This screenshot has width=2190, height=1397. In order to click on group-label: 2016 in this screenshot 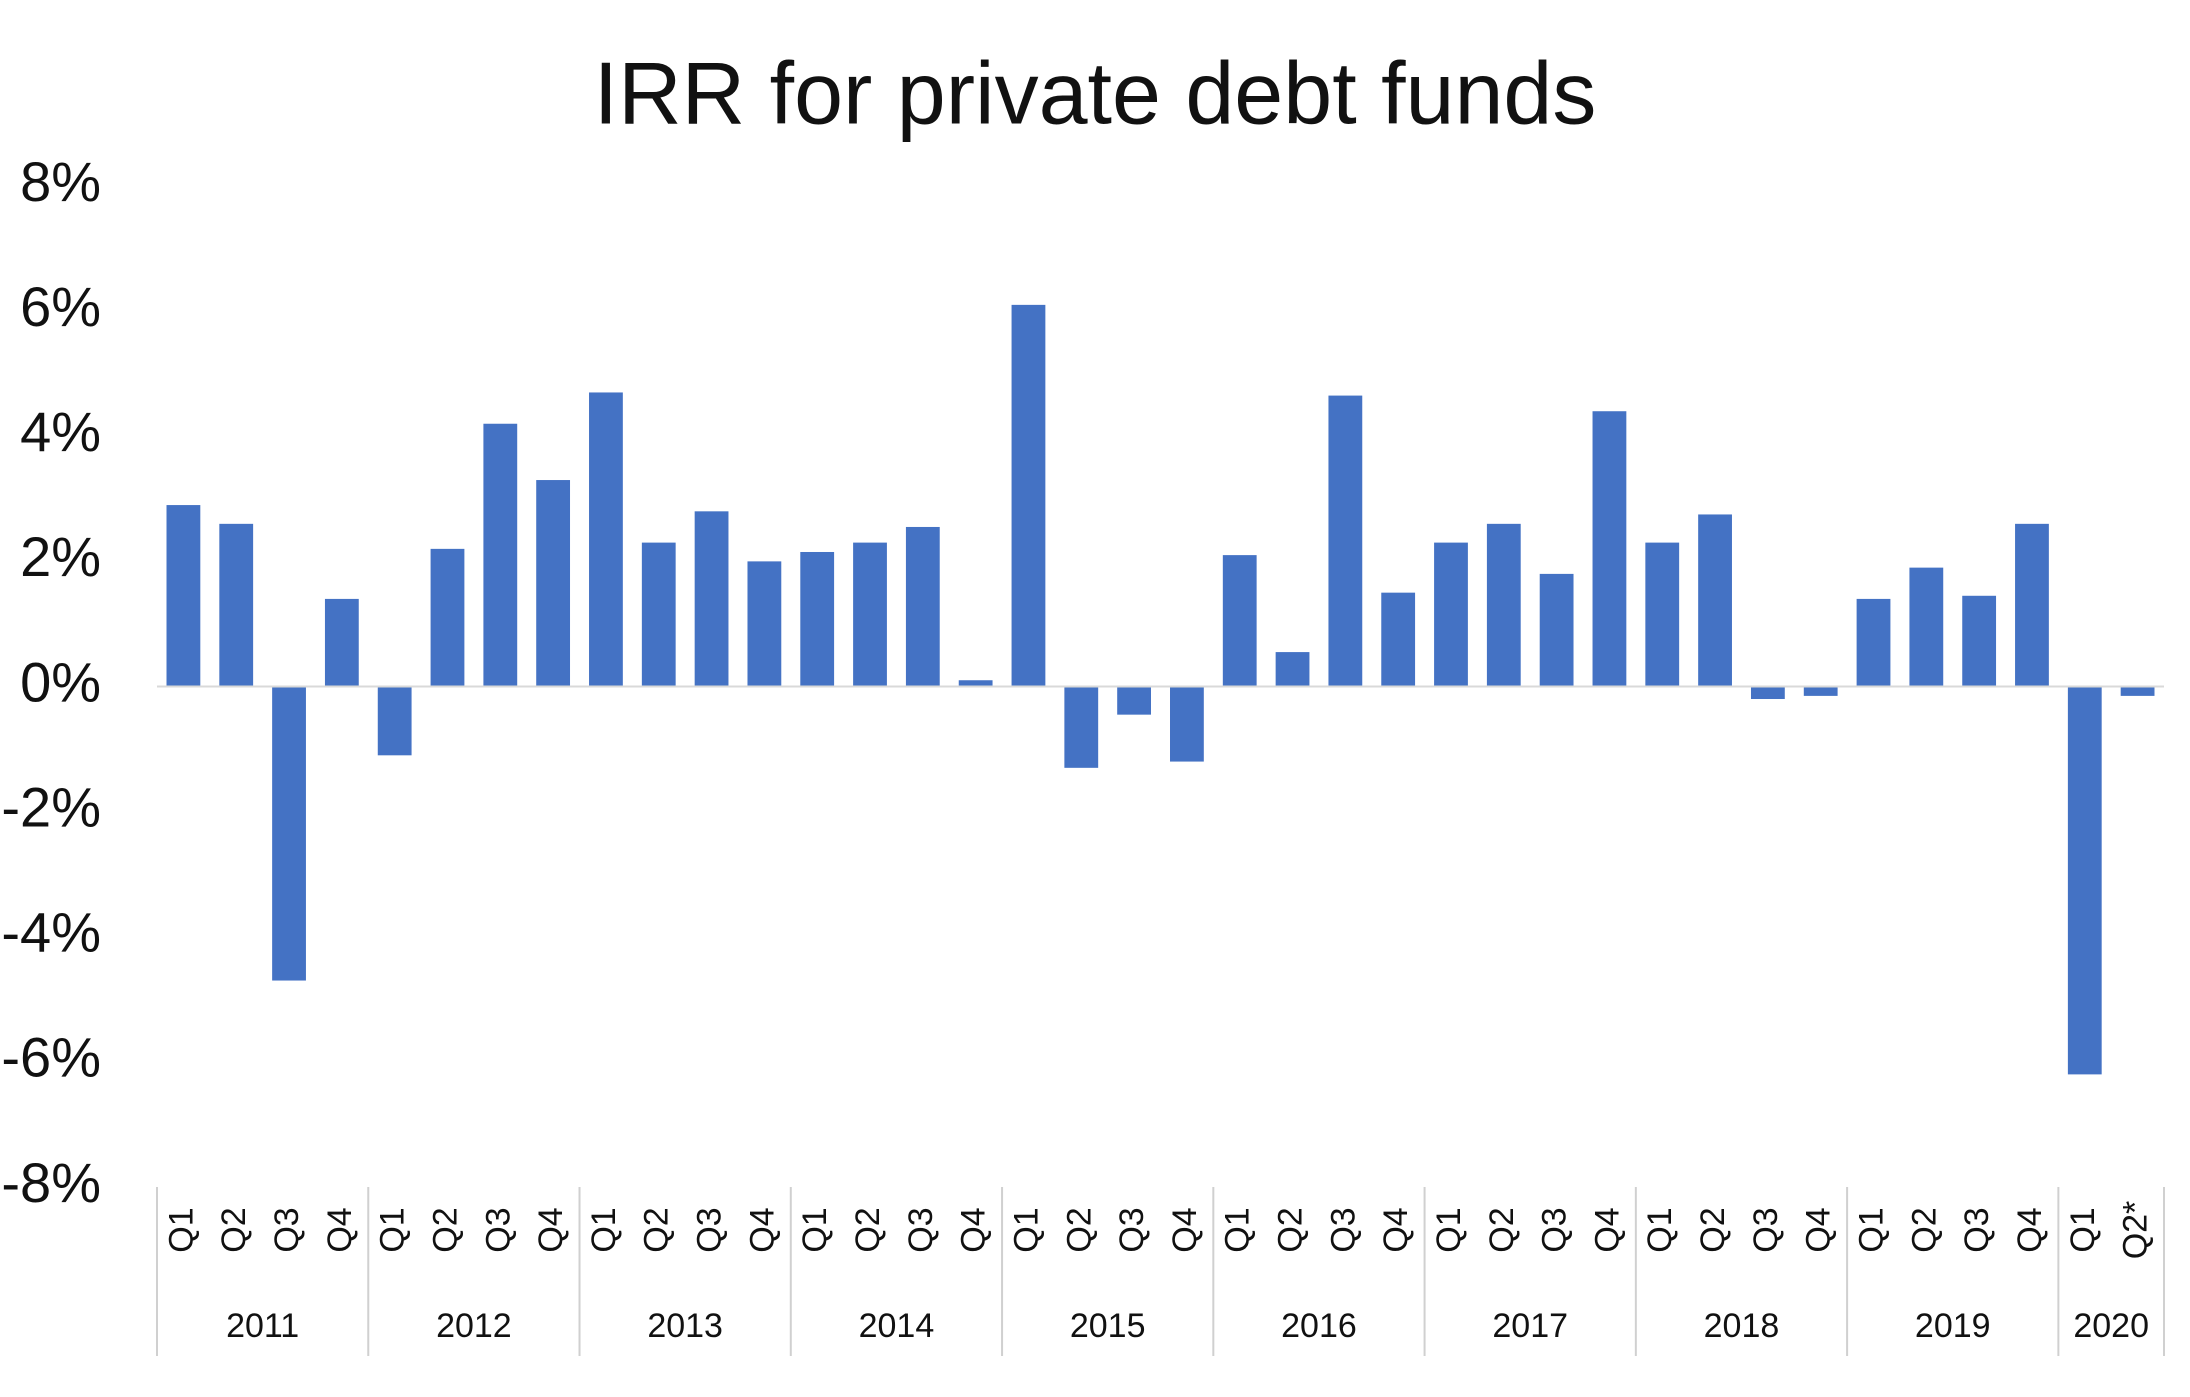, I will do `click(1319, 1326)`.